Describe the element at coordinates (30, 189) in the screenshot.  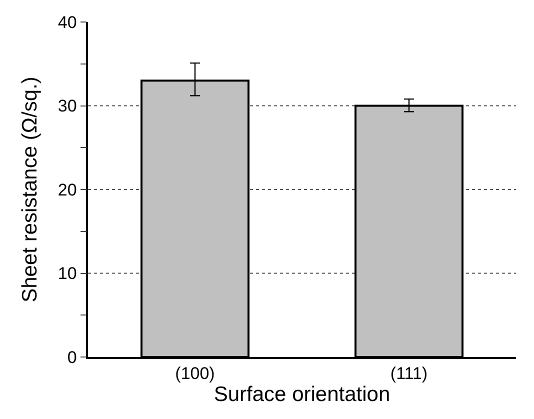
I see `y-axis-title: Sheet resistance (Ω/sq.)` at that location.